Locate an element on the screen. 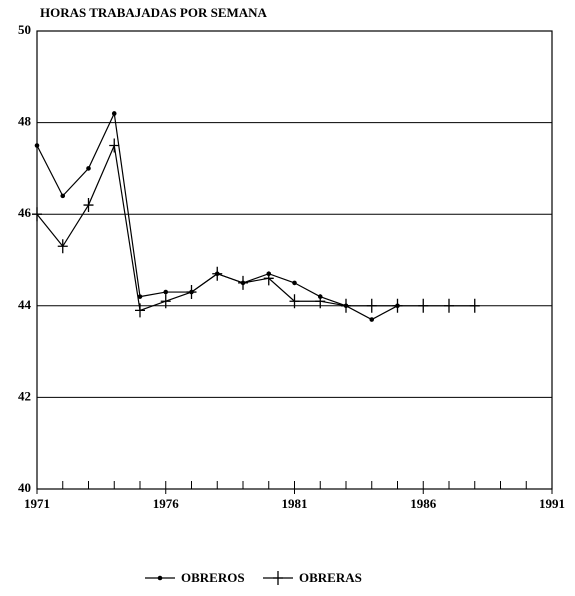  legend-label: OBREROS is located at coordinates (213, 577).